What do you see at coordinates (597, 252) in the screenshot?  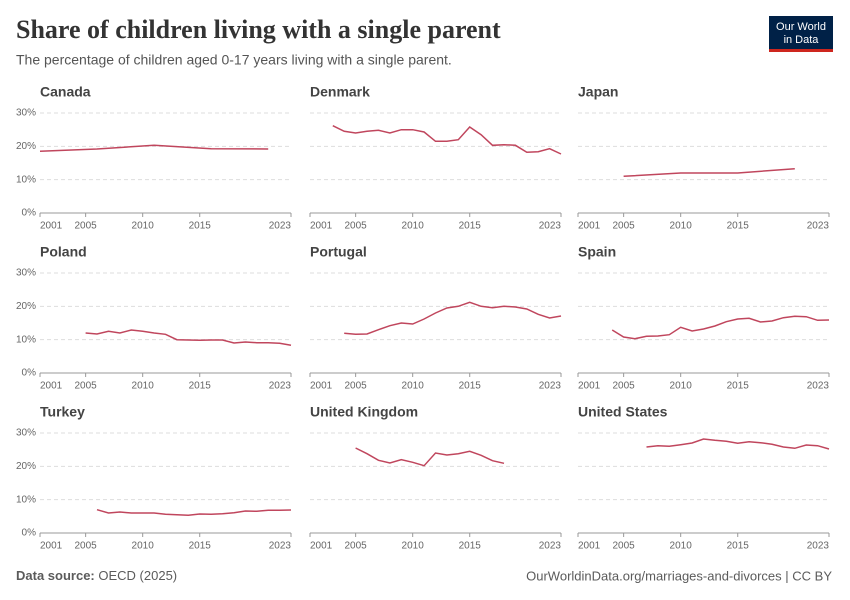 I see `panel-title: Spain` at bounding box center [597, 252].